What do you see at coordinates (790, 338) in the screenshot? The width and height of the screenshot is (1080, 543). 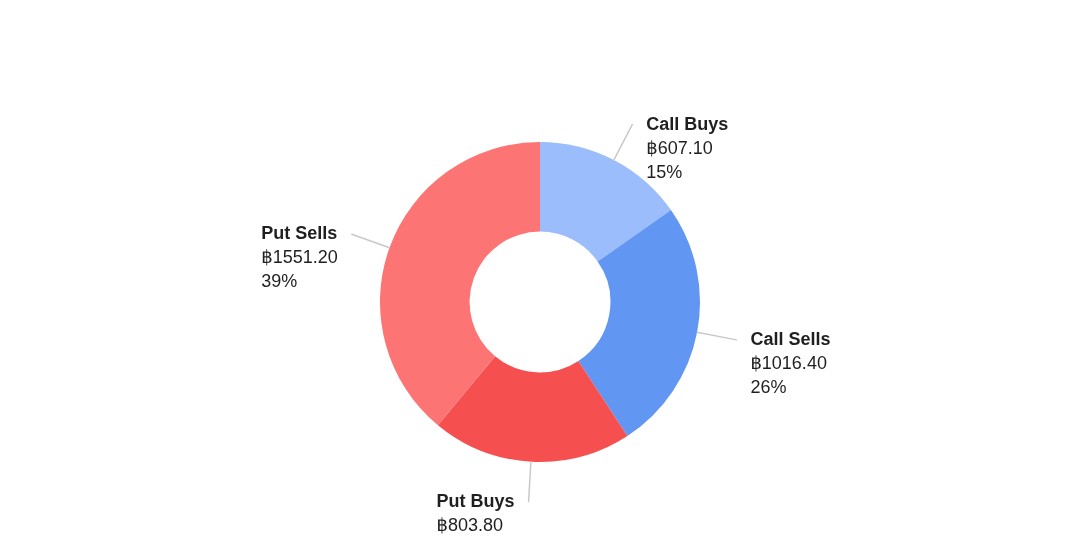 I see `slice-label: Call Sells` at bounding box center [790, 338].